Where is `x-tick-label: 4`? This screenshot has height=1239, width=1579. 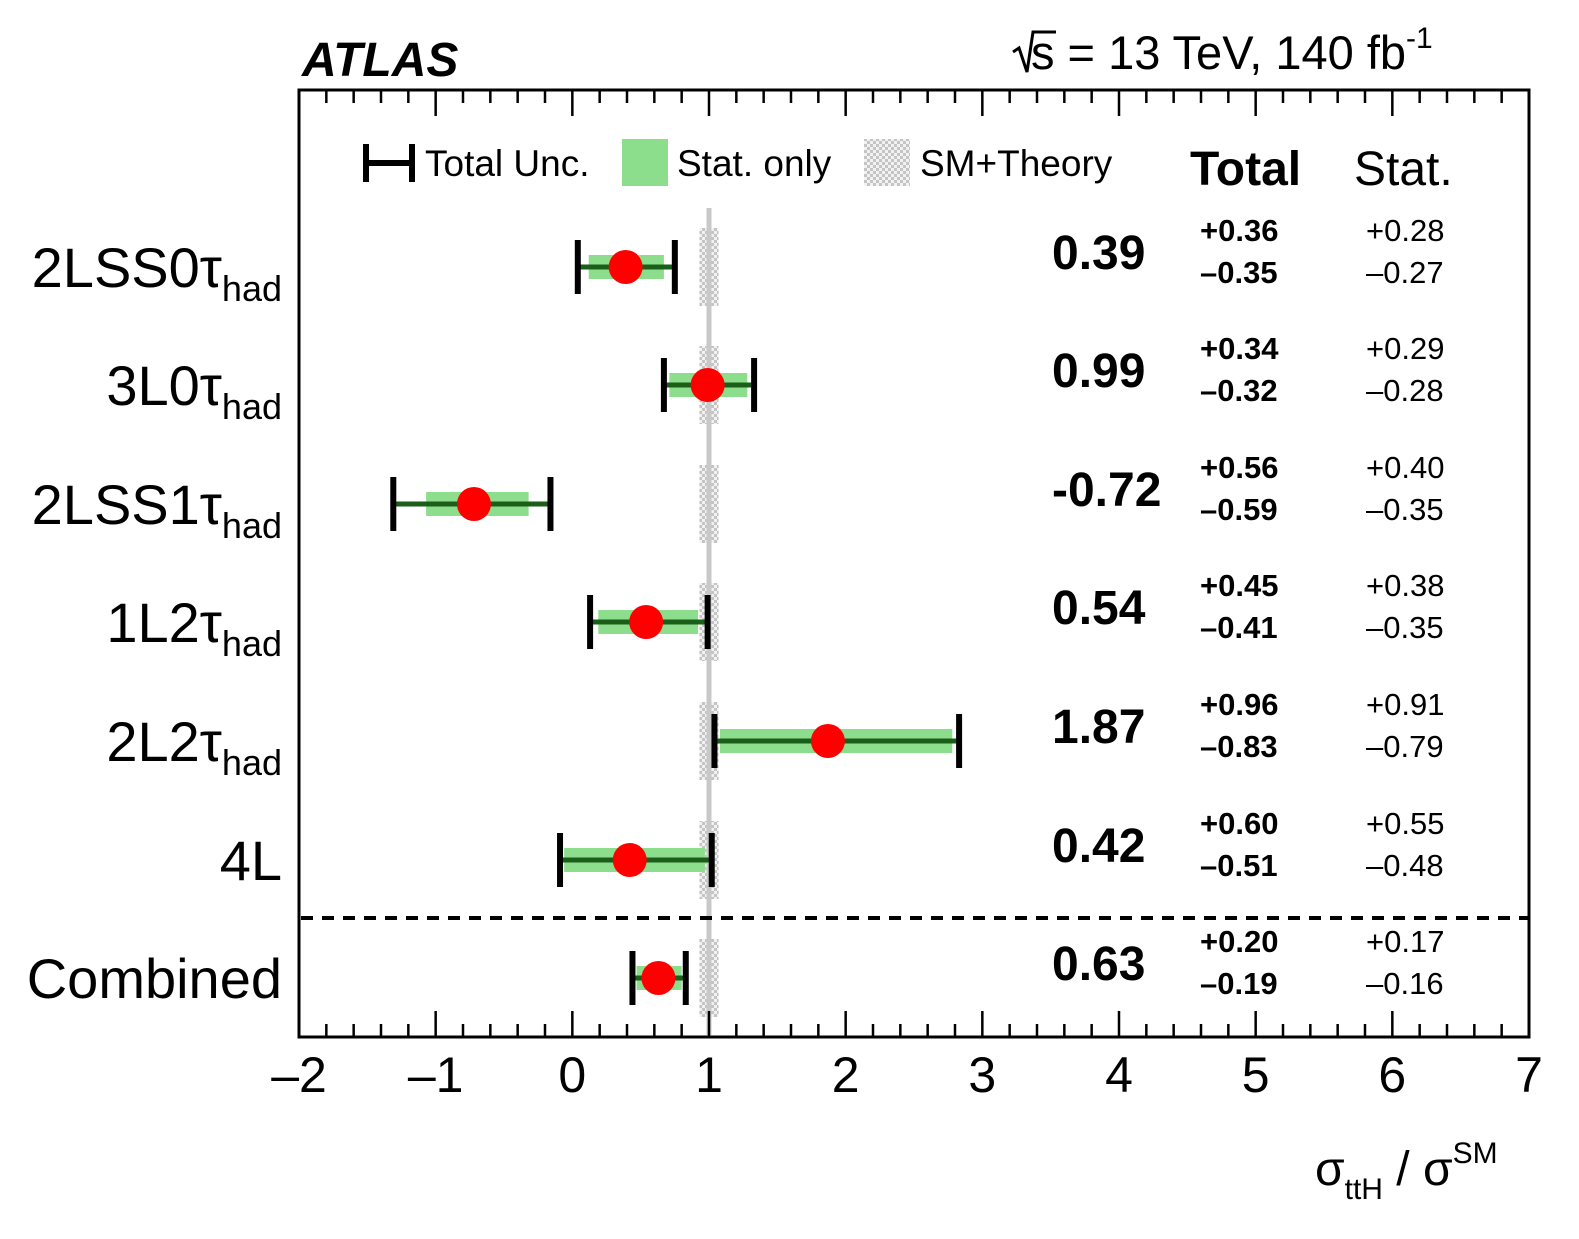
x-tick-label: 4 is located at coordinates (1119, 1075).